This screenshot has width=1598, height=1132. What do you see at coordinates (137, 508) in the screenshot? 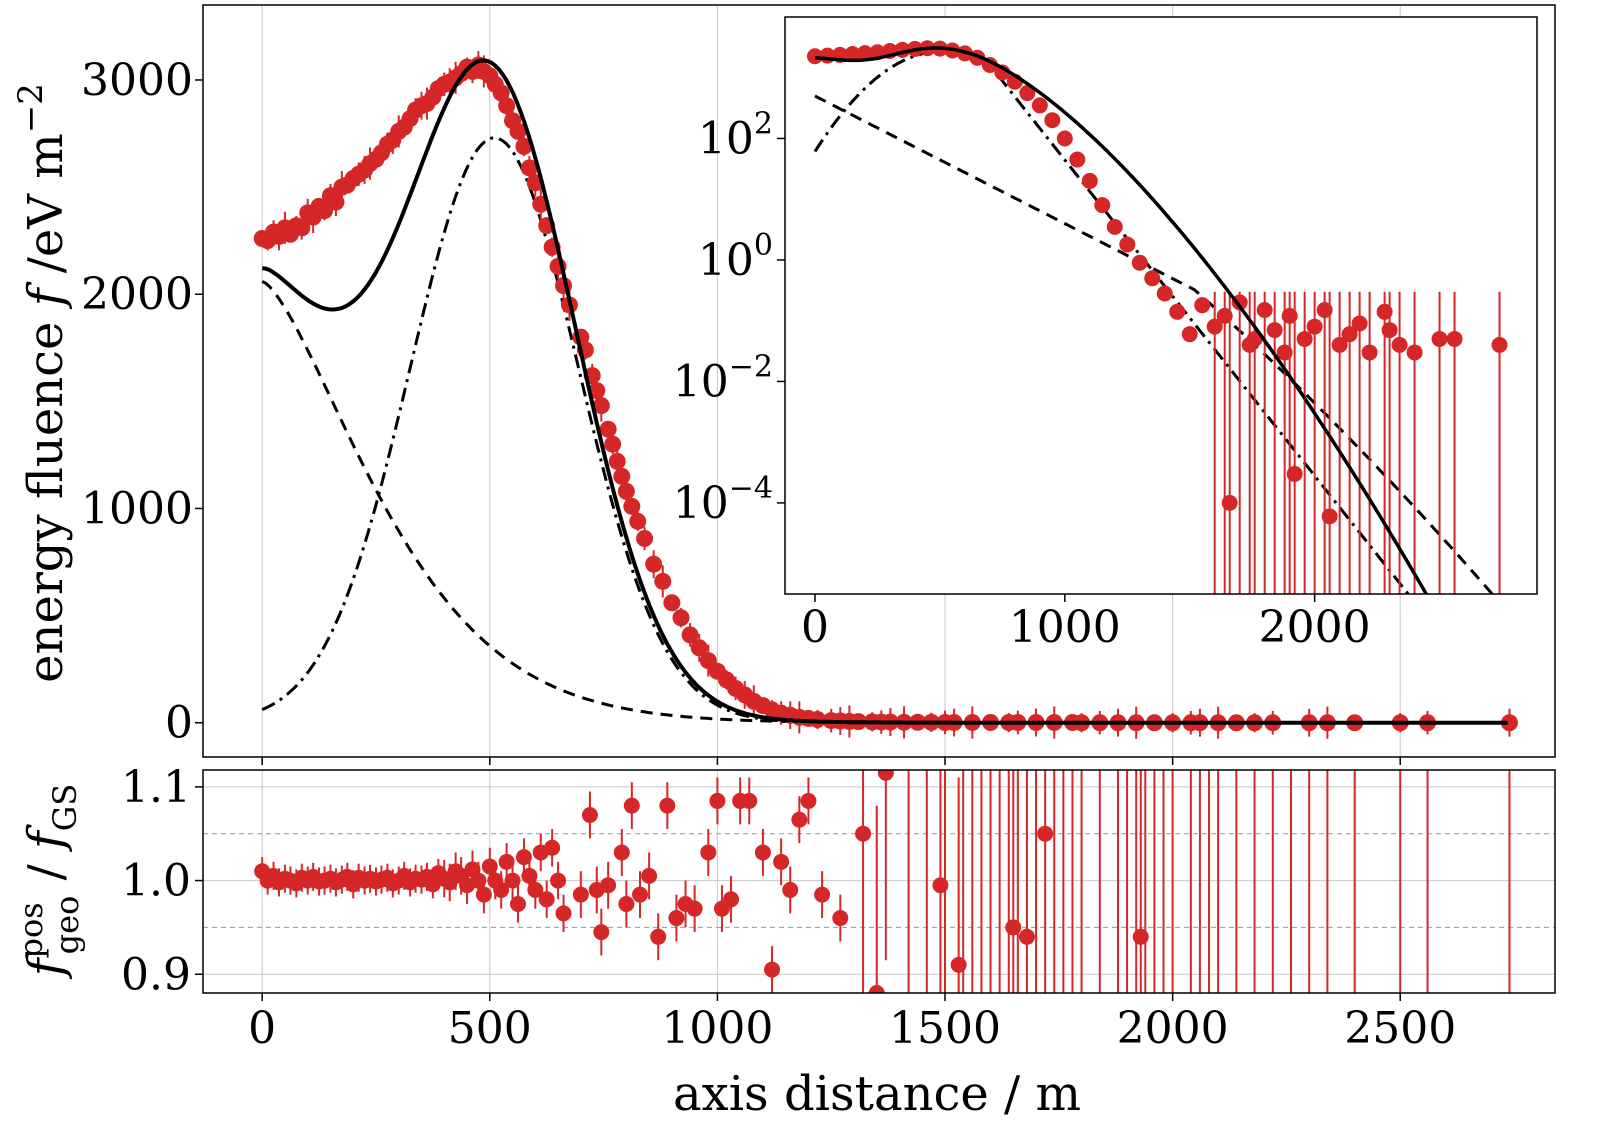
I see `main-y-tick-label: 1000` at bounding box center [137, 508].